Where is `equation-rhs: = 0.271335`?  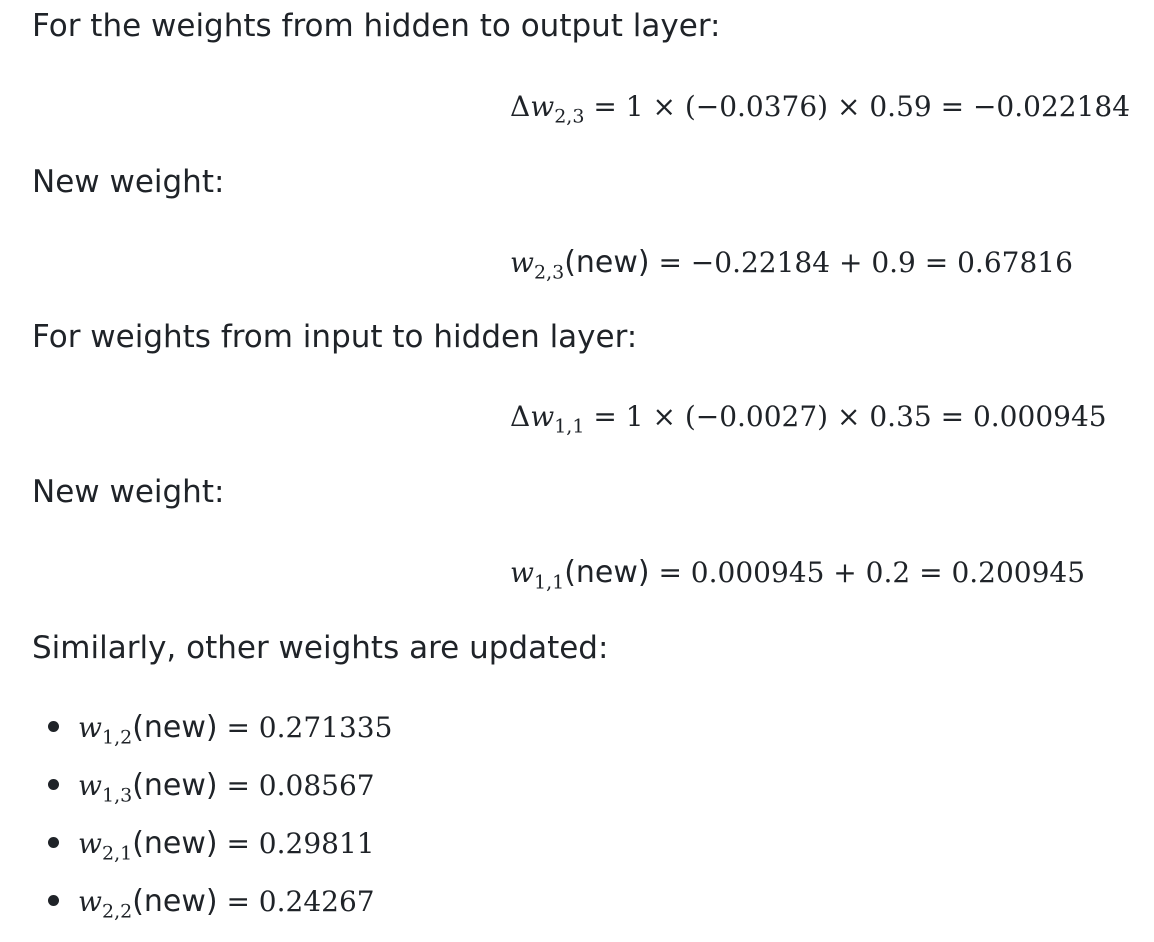
equation-rhs: = 0.271335 is located at coordinates (305, 727).